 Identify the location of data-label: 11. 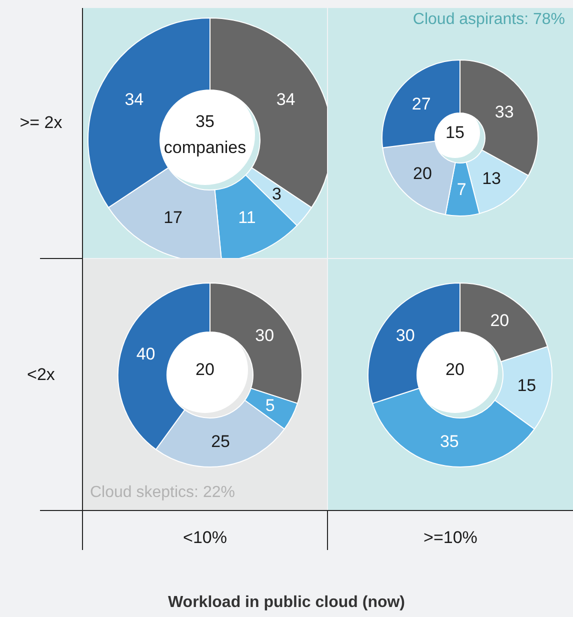
(247, 218).